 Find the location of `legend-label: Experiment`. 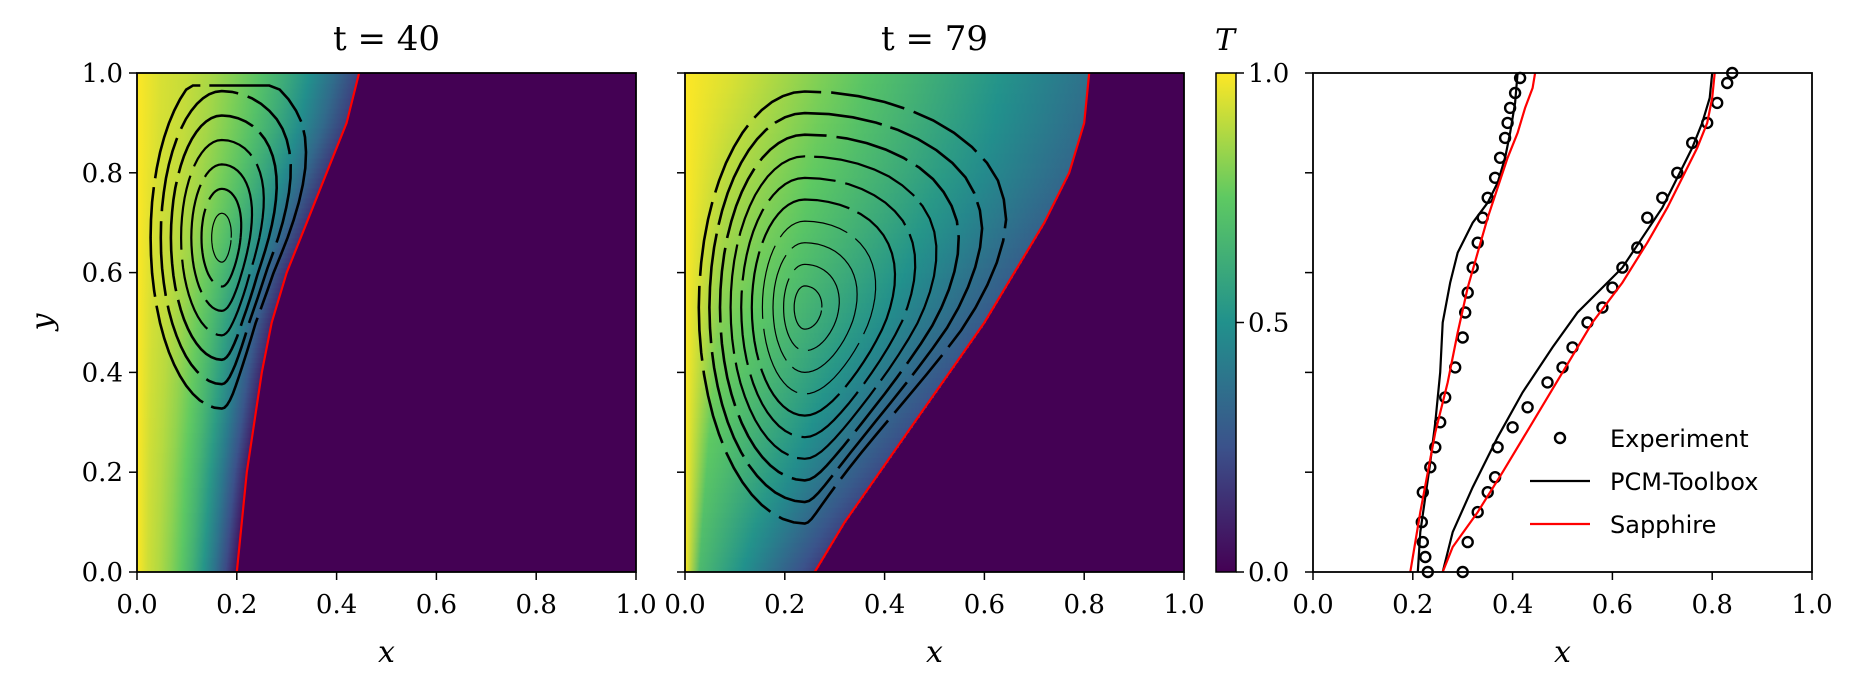

legend-label: Experiment is located at coordinates (1679, 439).